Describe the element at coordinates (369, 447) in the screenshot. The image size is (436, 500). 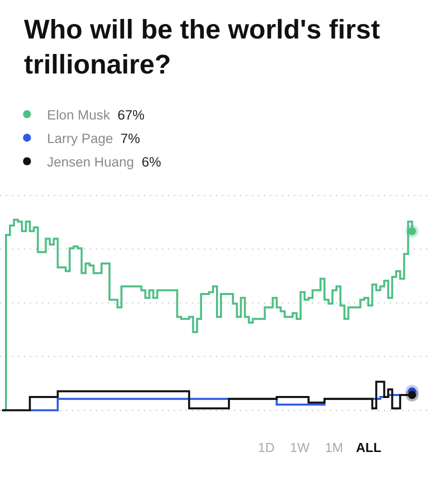
I see `text: ALL` at that location.